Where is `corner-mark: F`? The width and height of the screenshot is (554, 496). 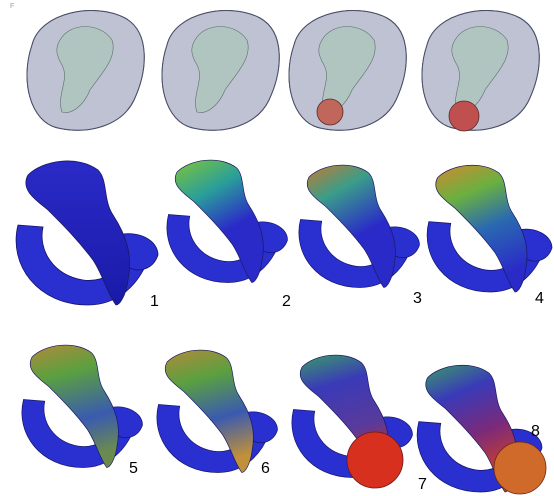
corner-mark: F is located at coordinates (12, 6).